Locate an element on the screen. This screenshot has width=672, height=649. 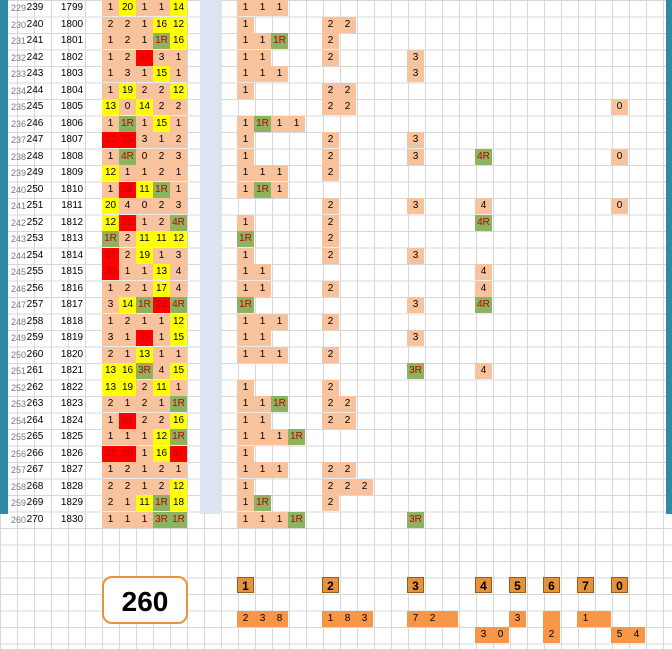
digit4-marker: 4 is located at coordinates (483, 272).